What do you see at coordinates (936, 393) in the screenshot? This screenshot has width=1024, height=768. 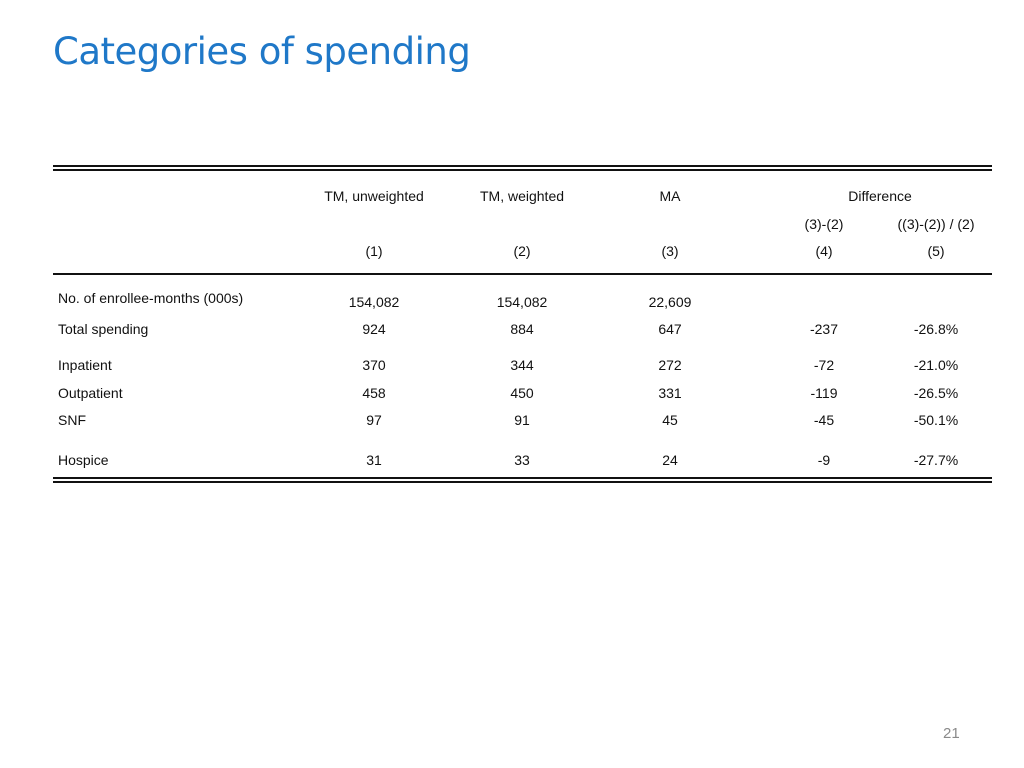 I see `cell-outpatient-5: -26.5%` at bounding box center [936, 393].